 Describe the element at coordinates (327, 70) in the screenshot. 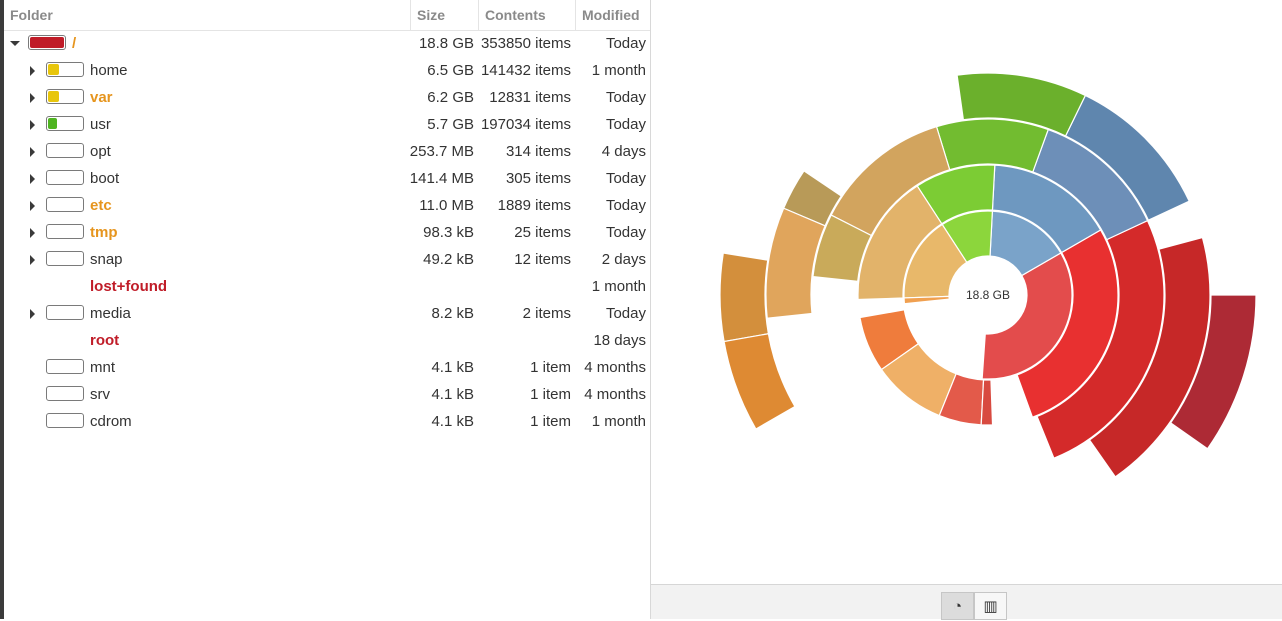

I see `tree-row: home 6.5 GB 141432 items 1 month` at that location.